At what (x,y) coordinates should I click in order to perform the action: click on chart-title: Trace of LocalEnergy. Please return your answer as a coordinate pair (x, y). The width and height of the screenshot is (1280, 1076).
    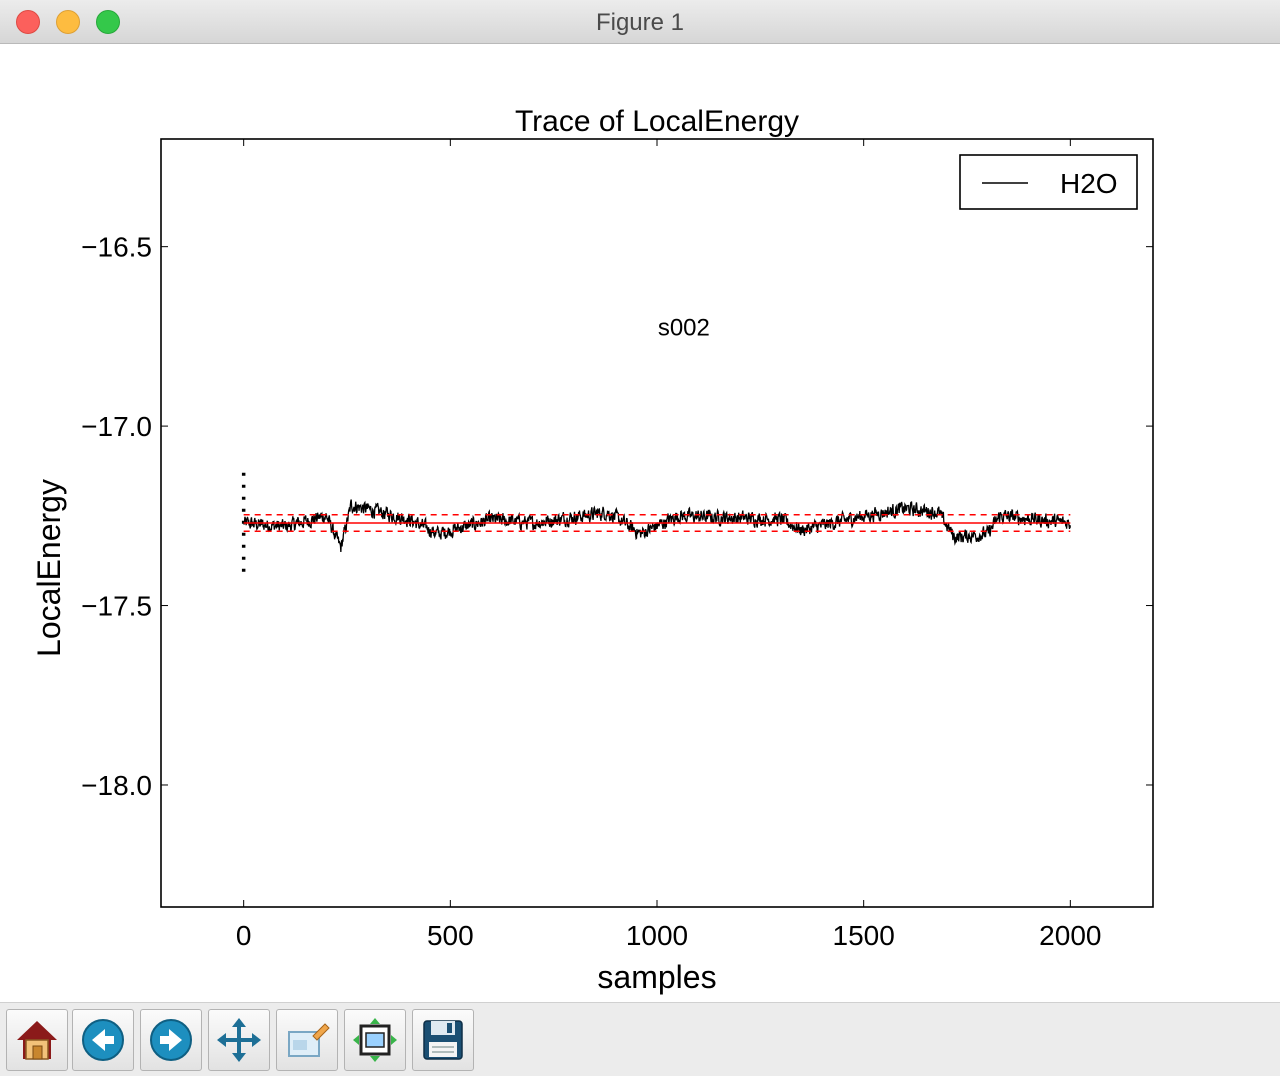
    Looking at the image, I should click on (657, 121).